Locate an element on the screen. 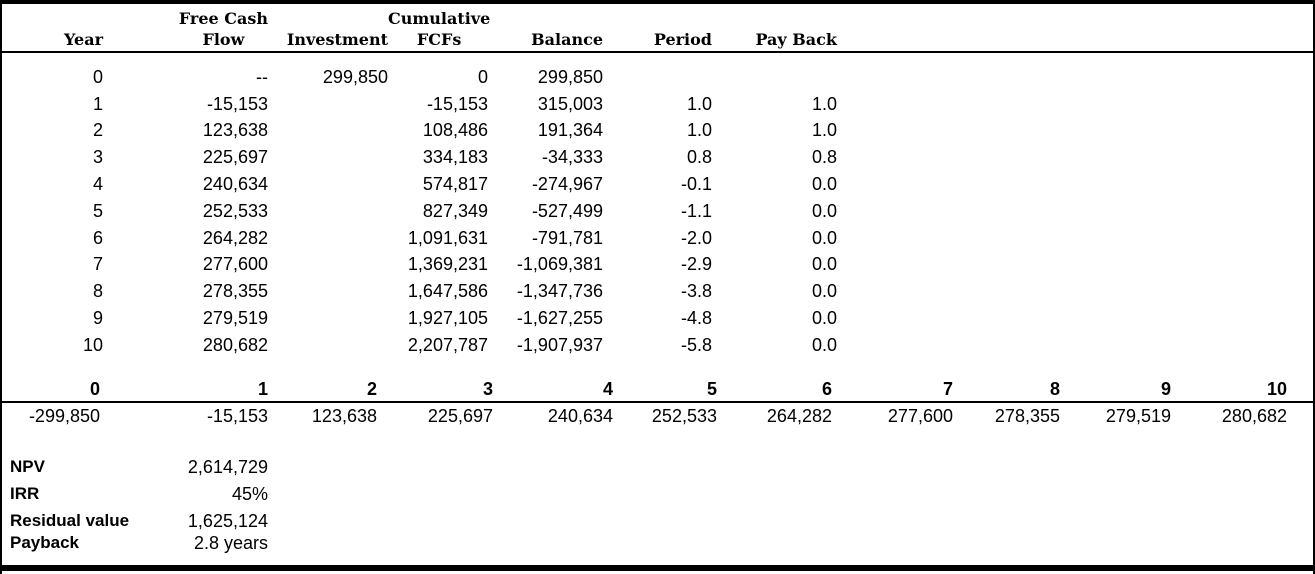  strip-underline-rule is located at coordinates (657, 402).